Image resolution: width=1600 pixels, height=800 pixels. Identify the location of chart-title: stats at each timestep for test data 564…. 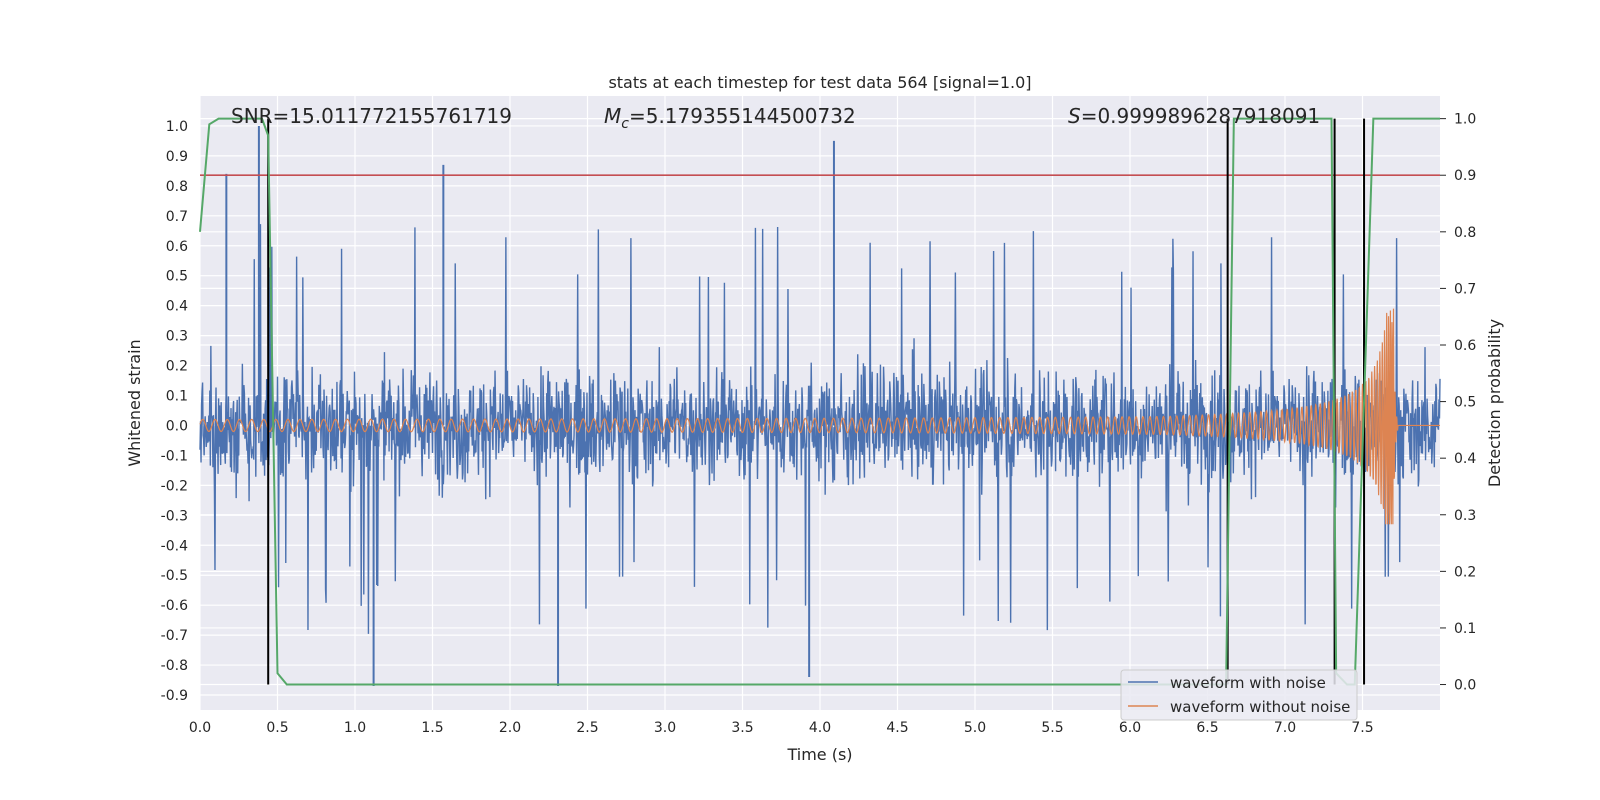
(819, 82).